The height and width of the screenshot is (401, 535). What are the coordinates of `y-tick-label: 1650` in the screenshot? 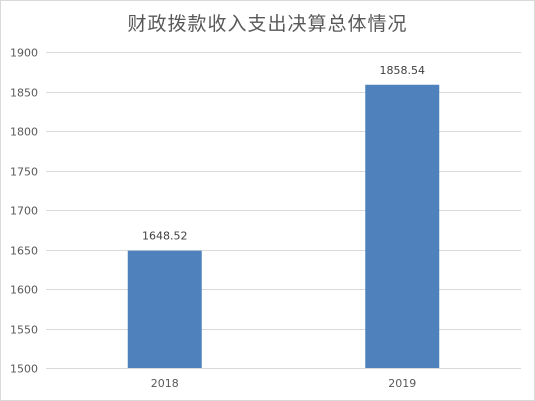 It's located at (24, 251).